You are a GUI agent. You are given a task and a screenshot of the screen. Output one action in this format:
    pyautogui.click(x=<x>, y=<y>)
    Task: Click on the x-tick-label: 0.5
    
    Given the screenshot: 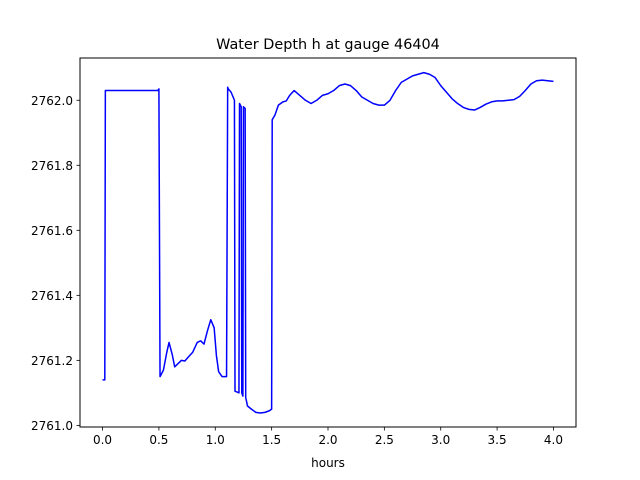 What is the action you would take?
    pyautogui.click(x=158, y=440)
    